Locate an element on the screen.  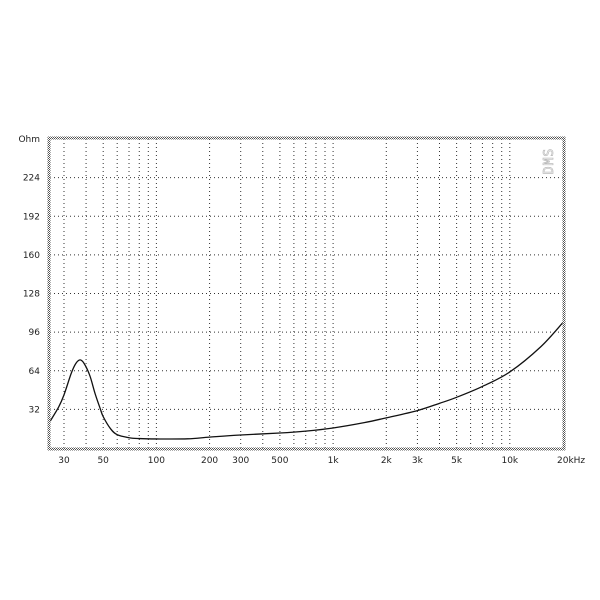
y-tick-label: 160 is located at coordinates (31, 256).